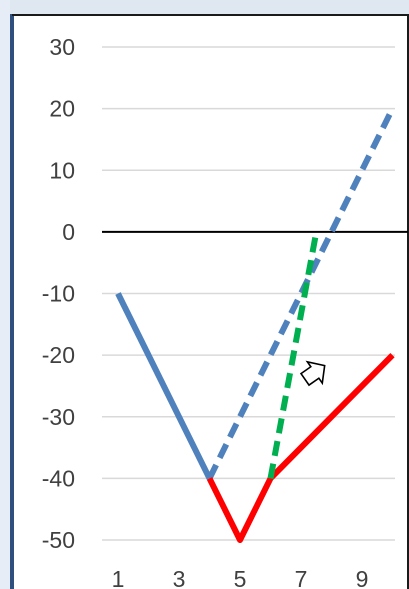 The image size is (409, 589). I want to click on annotations, so click(312, 373).